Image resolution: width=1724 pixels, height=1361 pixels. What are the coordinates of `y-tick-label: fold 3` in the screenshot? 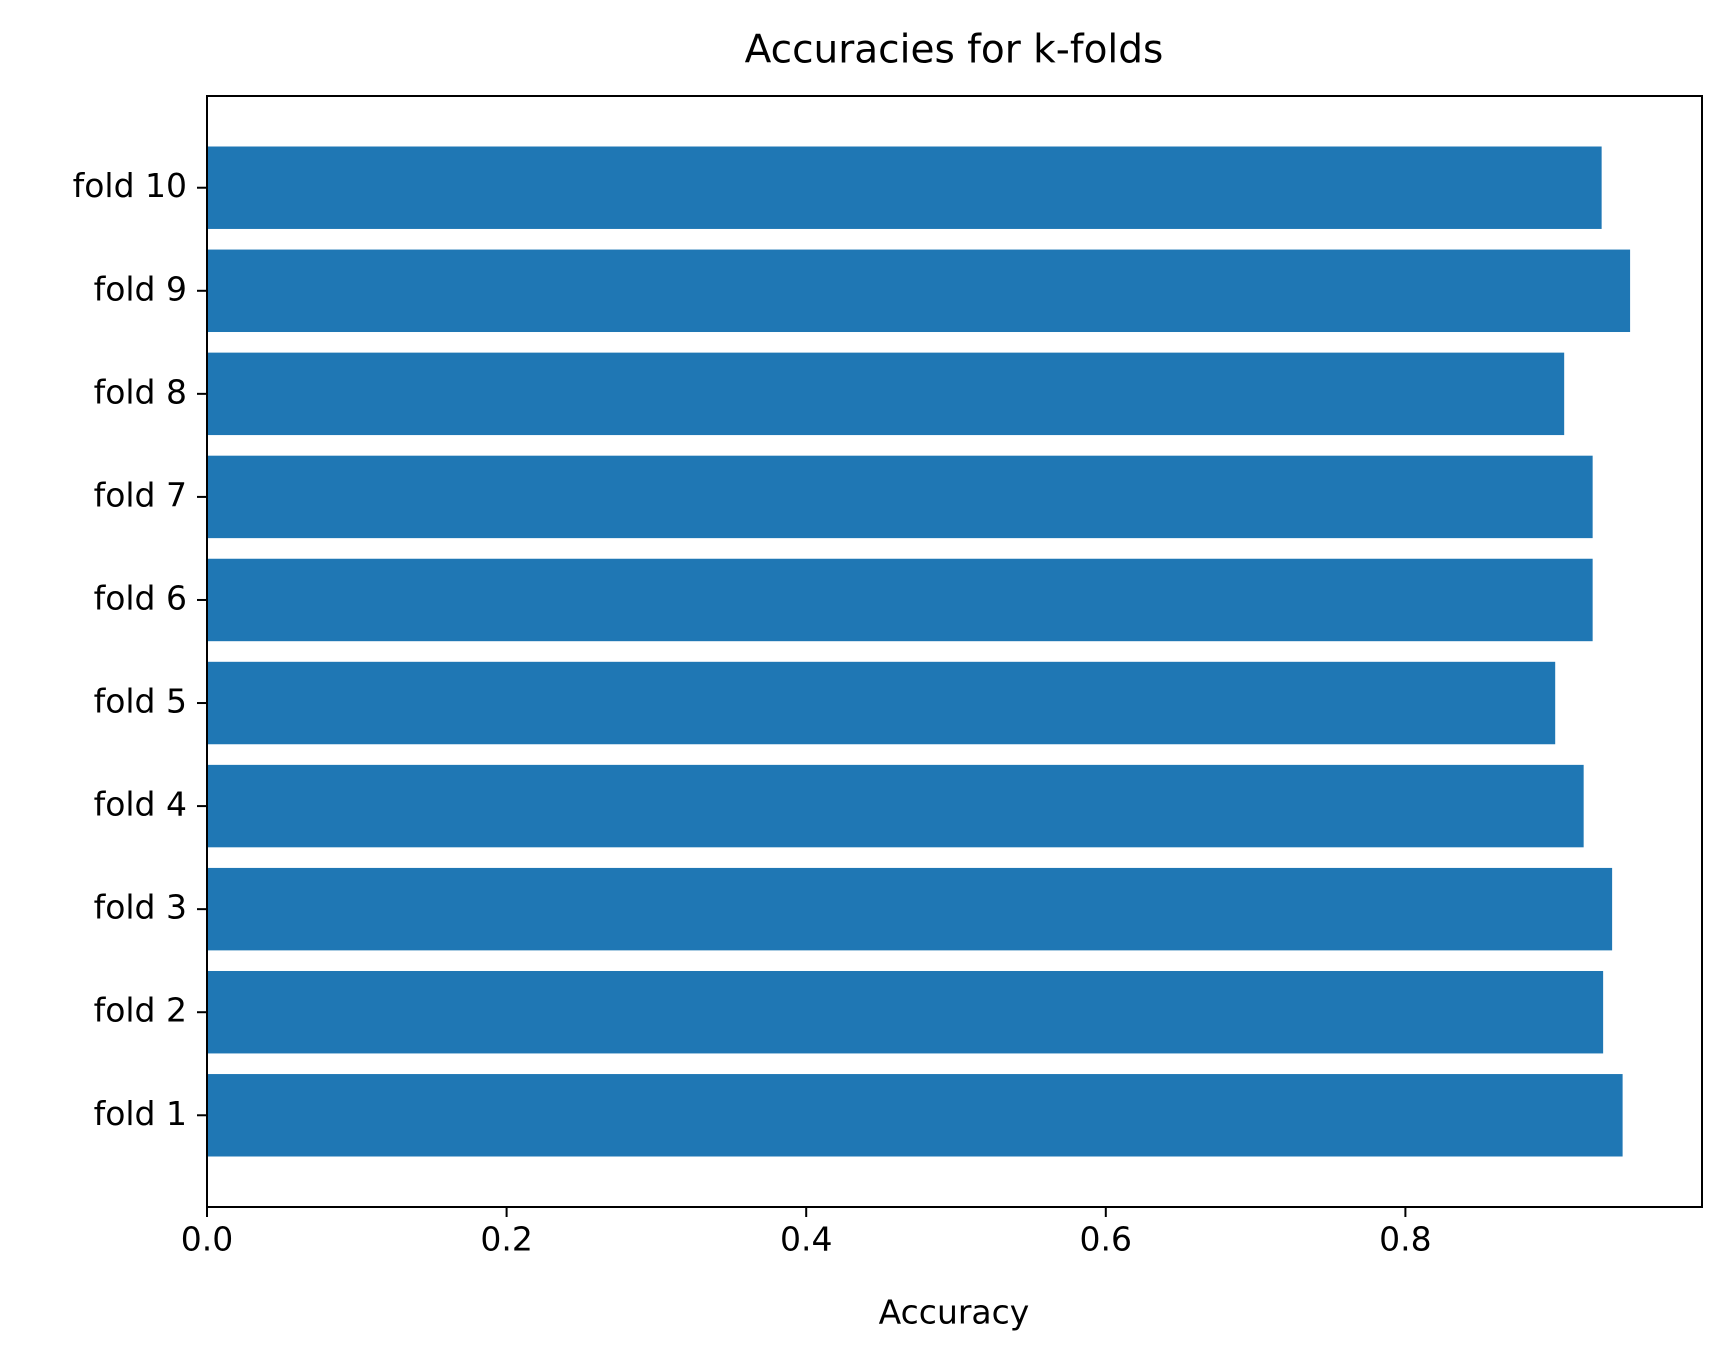 It's located at (140, 907).